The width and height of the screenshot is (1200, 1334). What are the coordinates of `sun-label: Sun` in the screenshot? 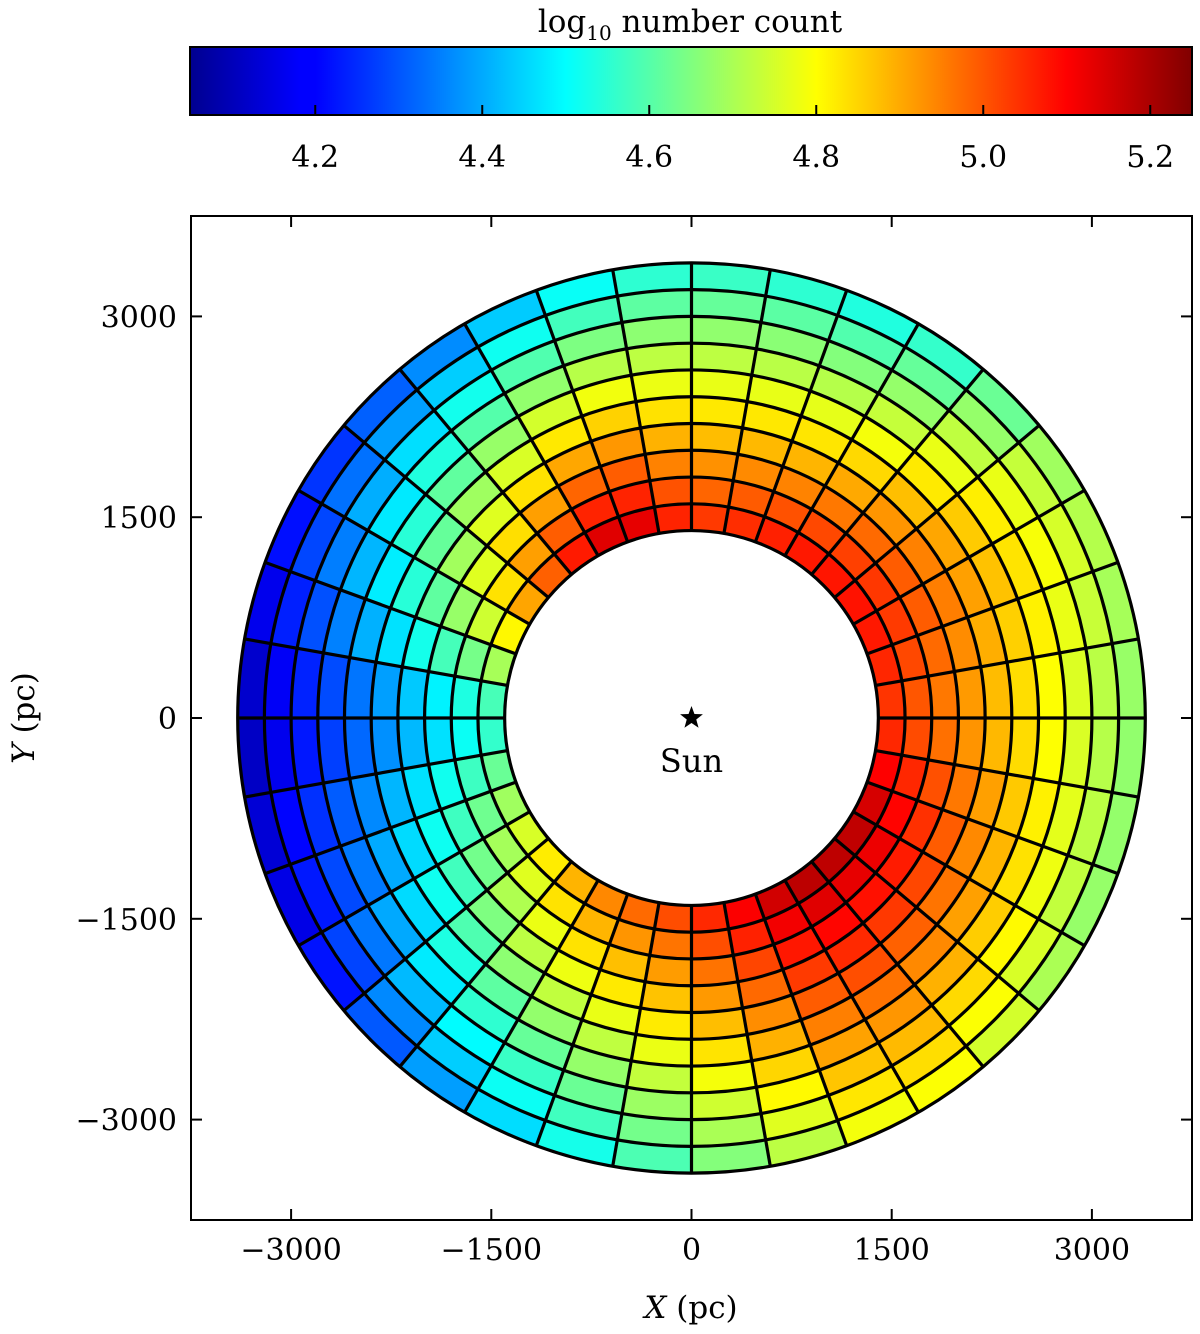 It's located at (691, 761).